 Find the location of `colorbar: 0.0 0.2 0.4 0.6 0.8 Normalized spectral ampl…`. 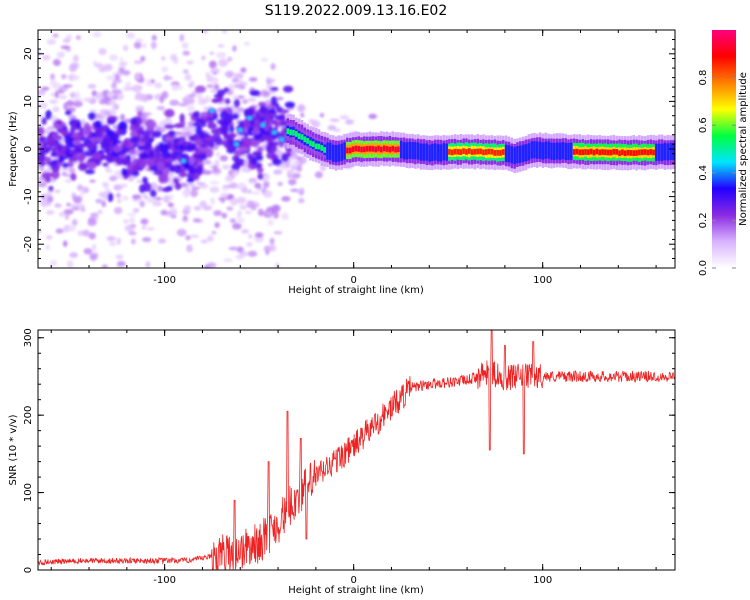

colorbar: 0.0 0.2 0.4 0.6 0.8 Normalized spectral ampl… is located at coordinates (723, 153).